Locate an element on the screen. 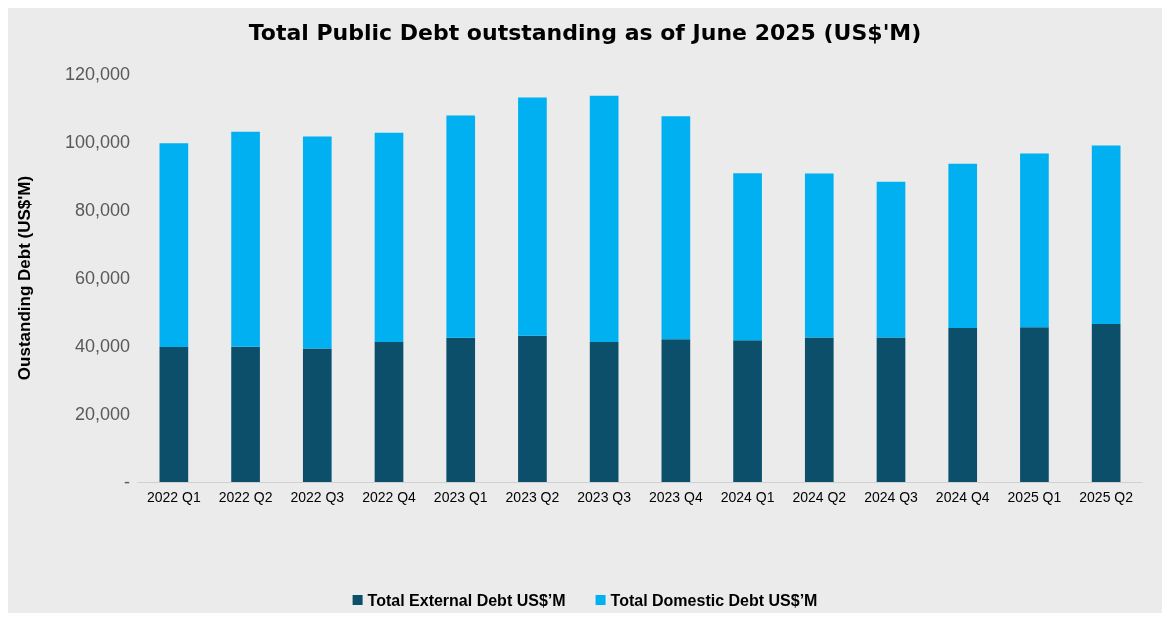 This screenshot has height=621, width=1170. y-tick-label: - is located at coordinates (127, 482).